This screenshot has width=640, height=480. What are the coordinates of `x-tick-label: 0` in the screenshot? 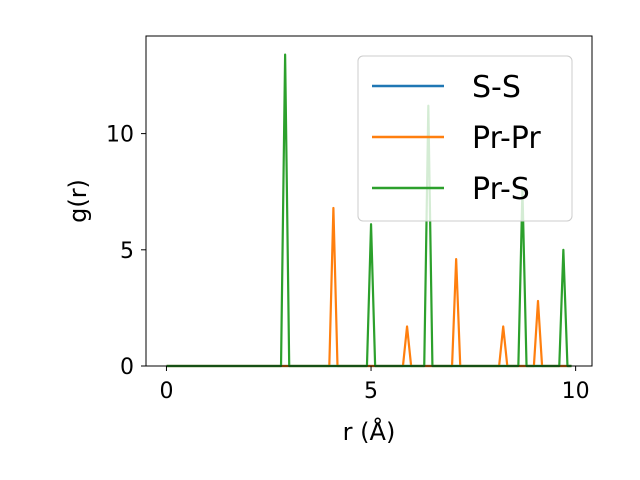 It's located at (166, 391).